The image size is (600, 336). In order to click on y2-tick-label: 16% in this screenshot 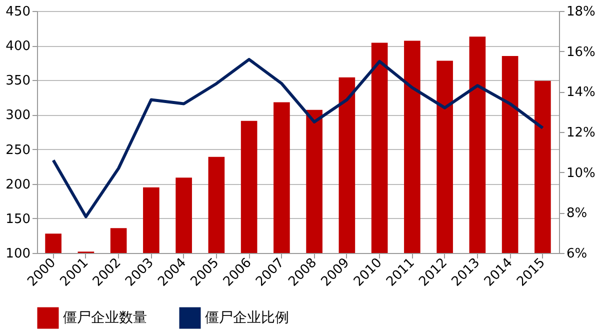, I will do `click(581, 52)`.